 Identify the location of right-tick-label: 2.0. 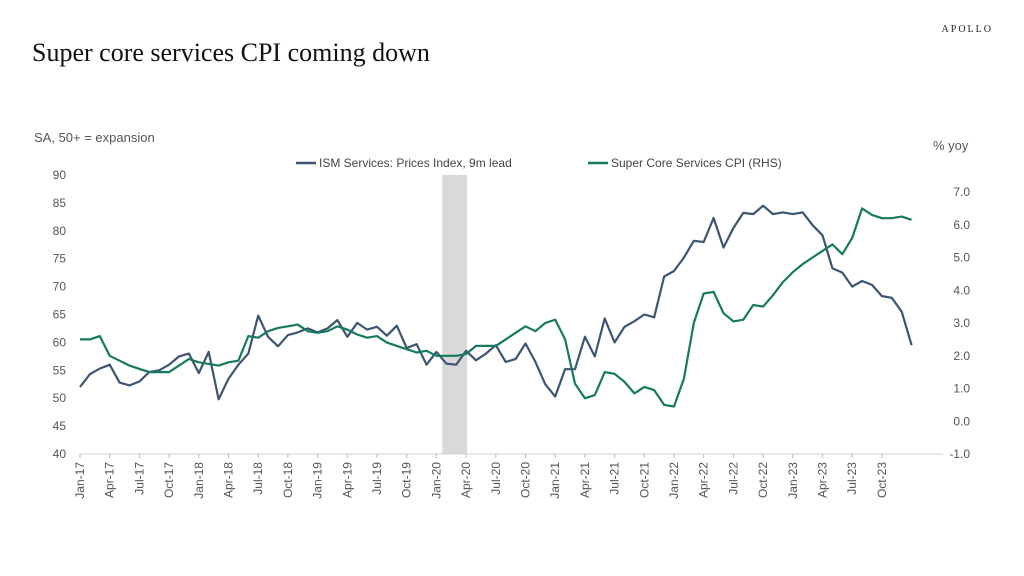
(961, 356).